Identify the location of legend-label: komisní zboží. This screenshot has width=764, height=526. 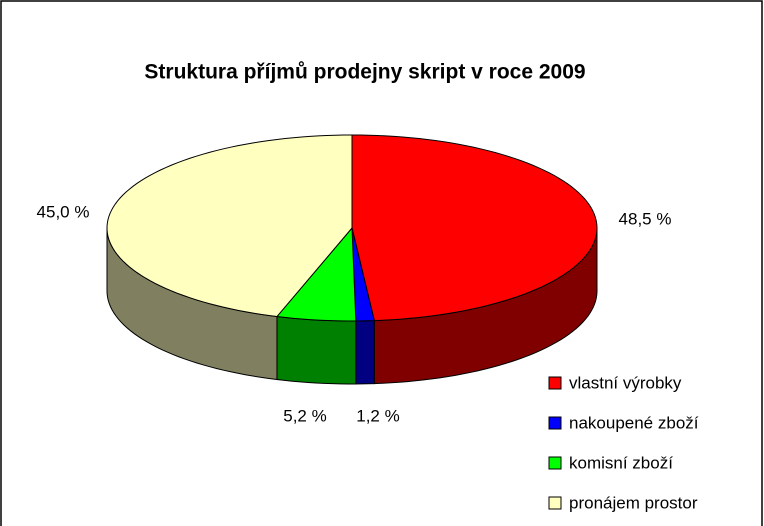
(621, 462).